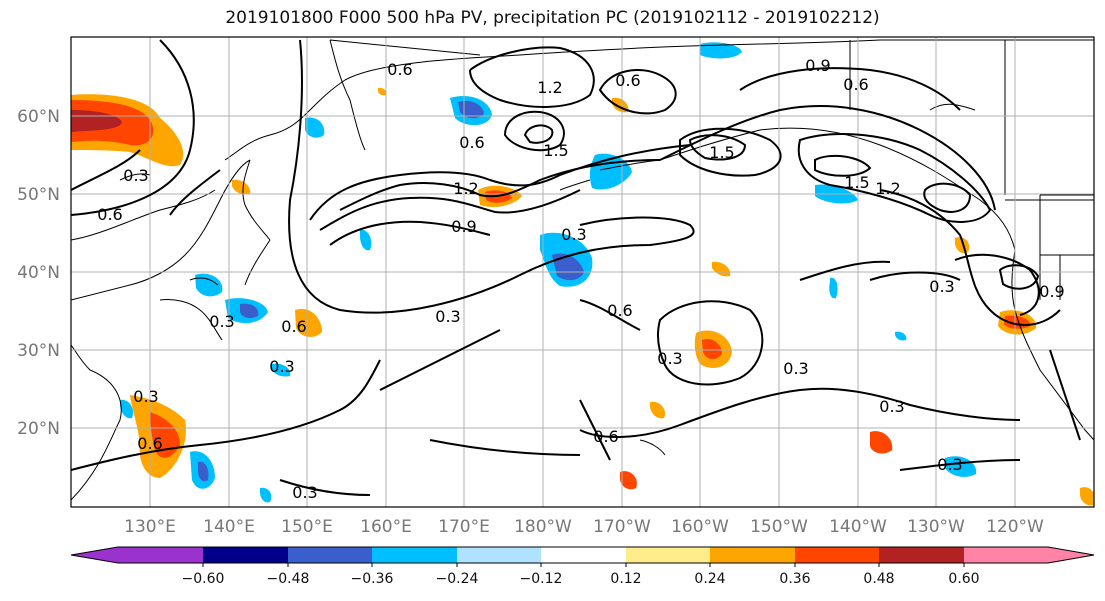 This screenshot has height=601, width=1105. What do you see at coordinates (203, 579) in the screenshot?
I see `colorbar-tick-label: −0.60` at bounding box center [203, 579].